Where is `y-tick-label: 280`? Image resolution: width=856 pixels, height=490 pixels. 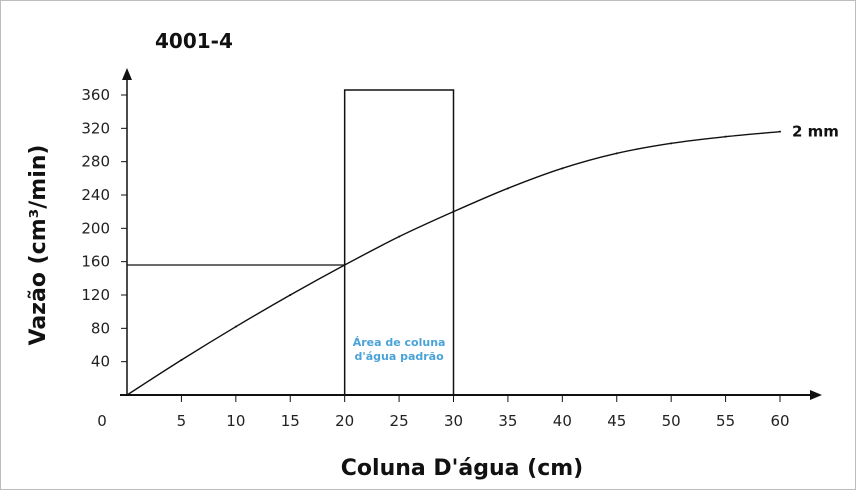 y-tick-label: 280 is located at coordinates (95, 162).